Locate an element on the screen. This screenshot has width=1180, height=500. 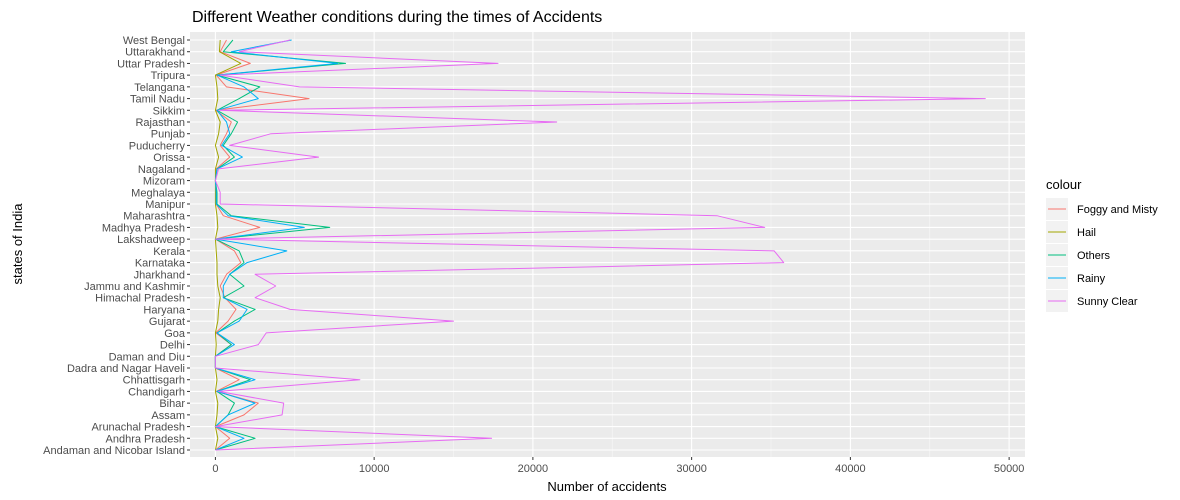
y-tick-label: Bihar is located at coordinates (172, 404).